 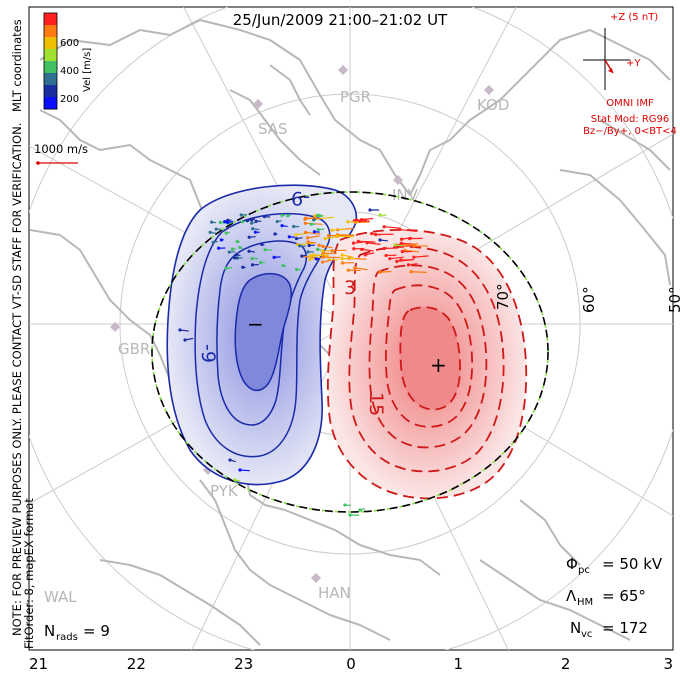 I want to click on fit-order-note: FitOrder: 8, mapEX format, so click(x=29, y=573).